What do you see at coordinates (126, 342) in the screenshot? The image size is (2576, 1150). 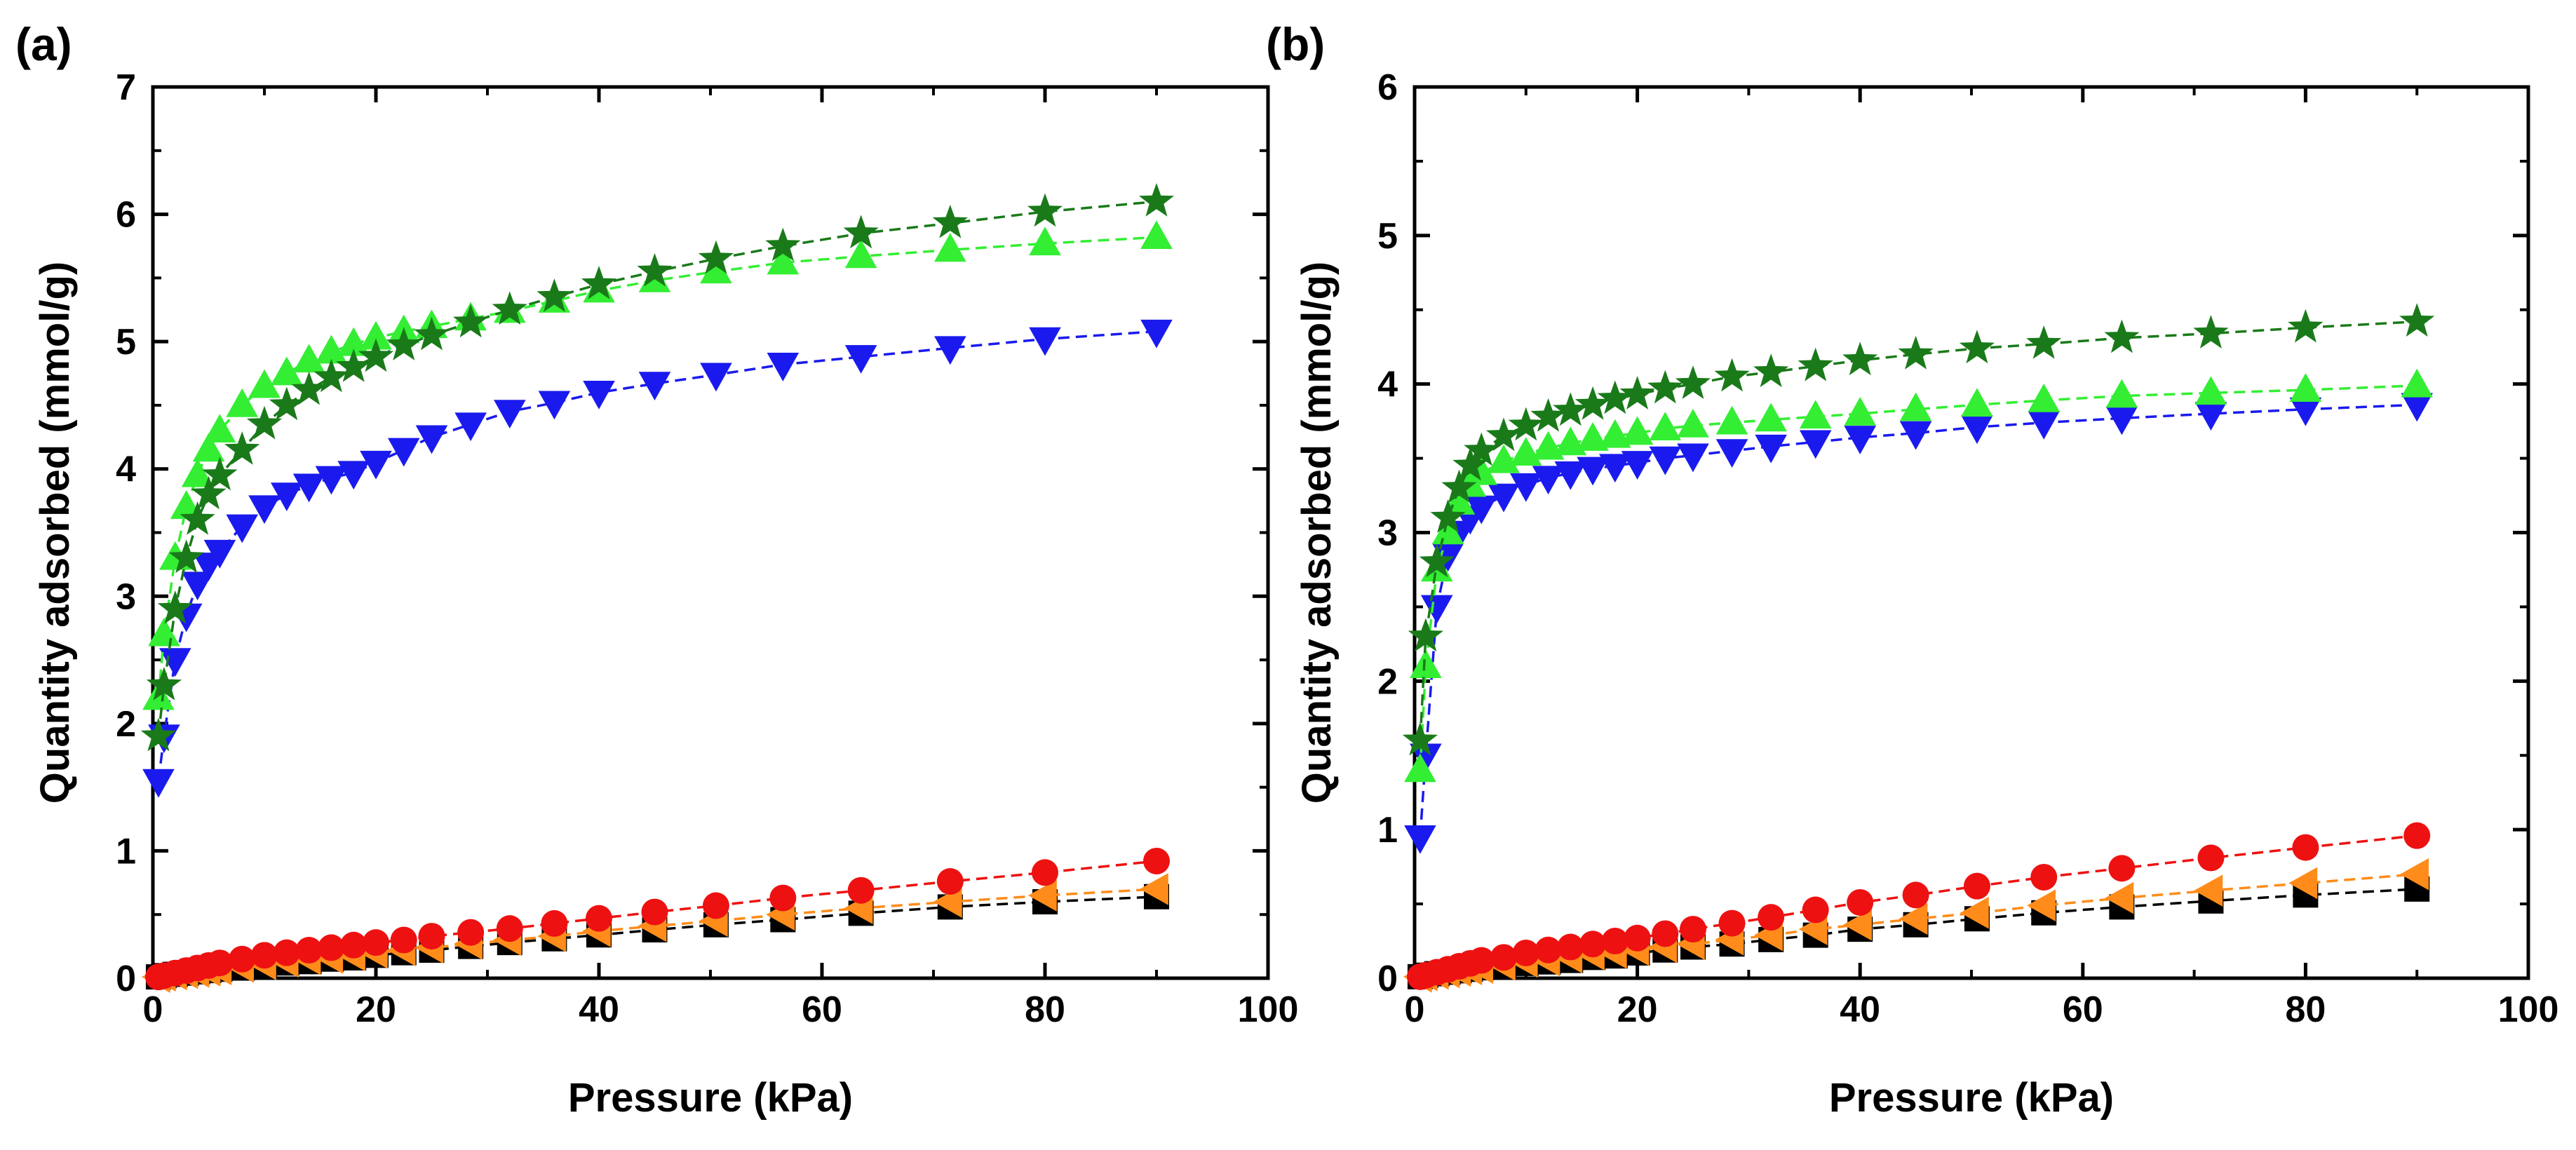 I see `y-tick-label: 5` at bounding box center [126, 342].